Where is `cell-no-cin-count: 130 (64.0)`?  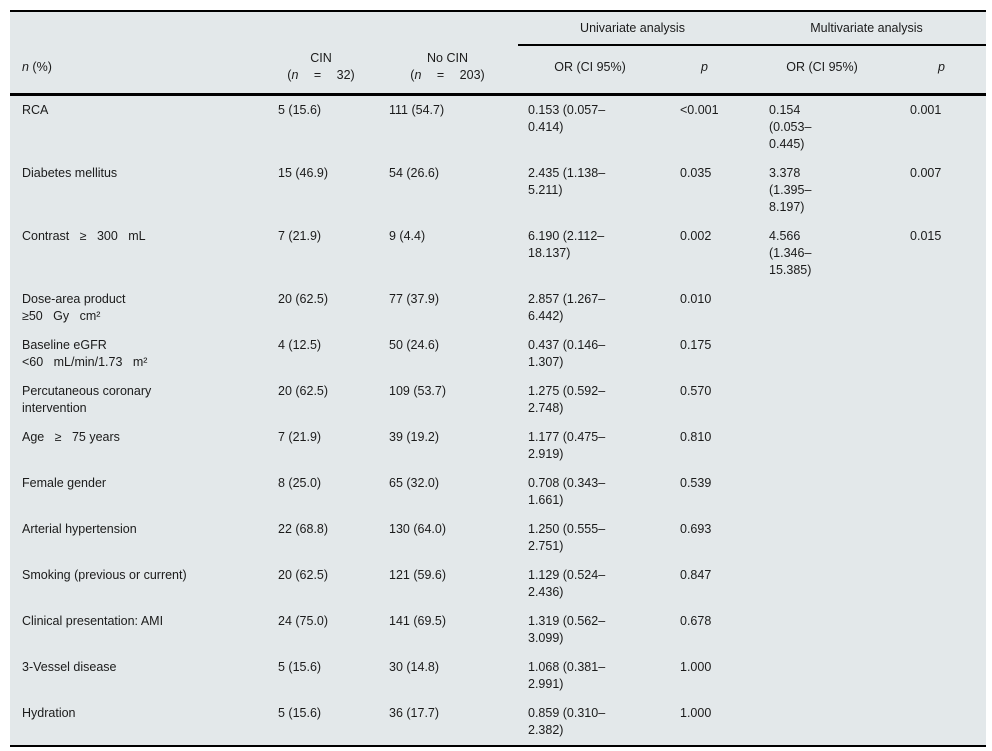 cell-no-cin-count: 130 (64.0) is located at coordinates (417, 529).